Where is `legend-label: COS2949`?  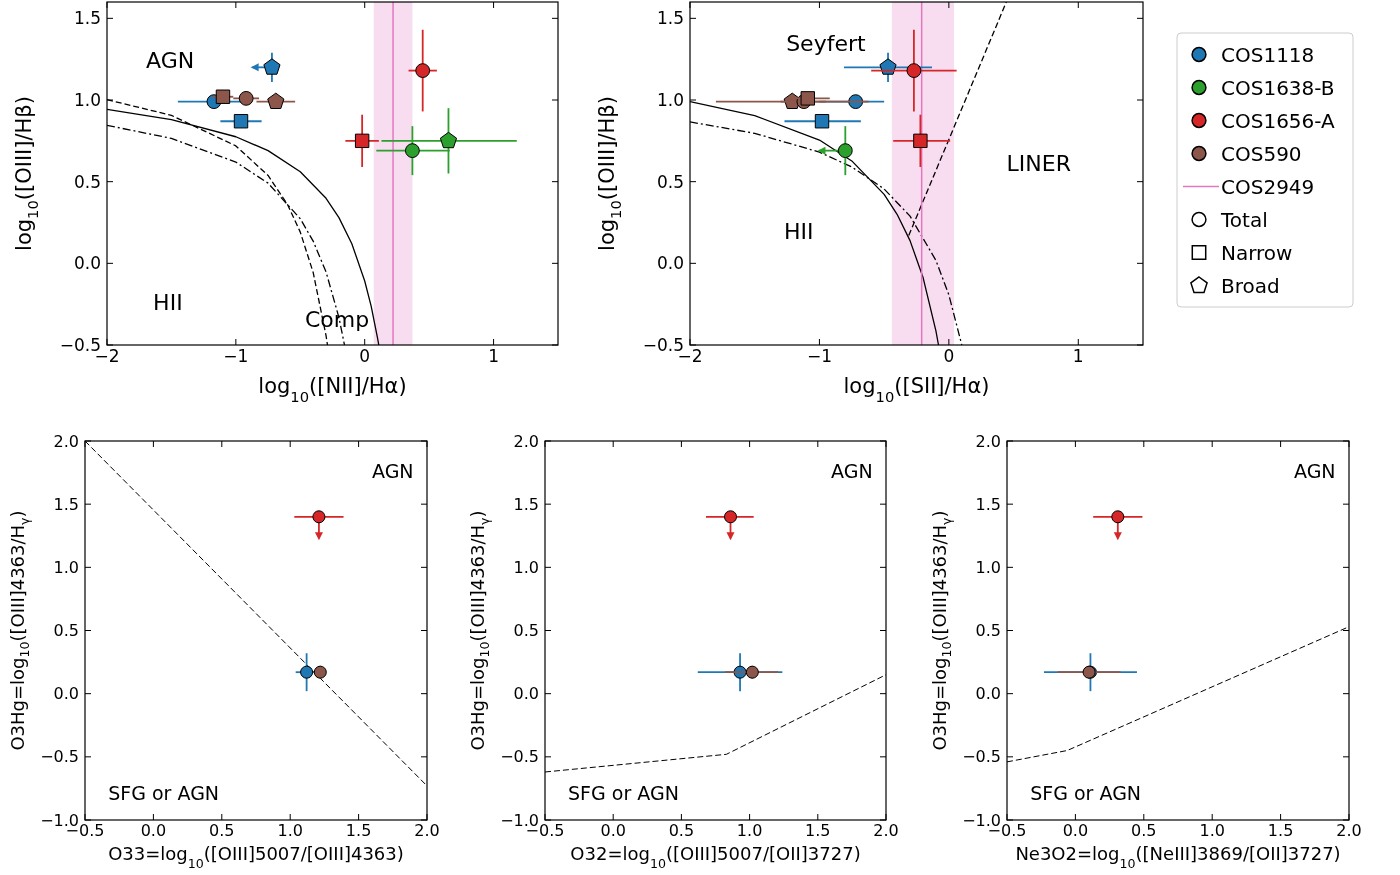
legend-label: COS2949 is located at coordinates (1268, 186).